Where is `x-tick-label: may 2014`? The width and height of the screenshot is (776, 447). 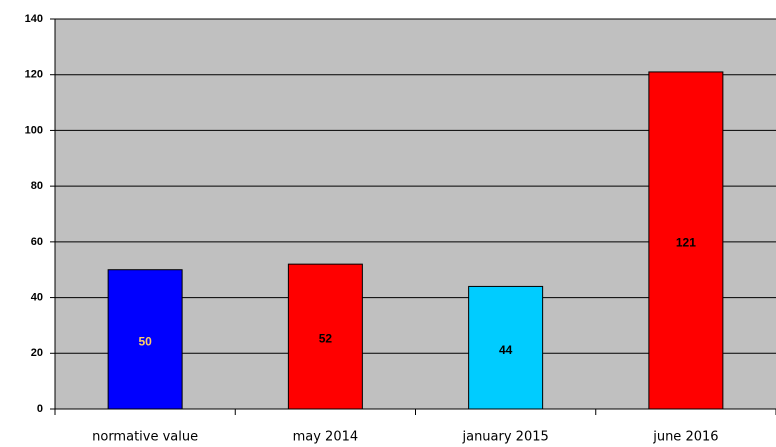 x-tick-label: may 2014 is located at coordinates (326, 437).